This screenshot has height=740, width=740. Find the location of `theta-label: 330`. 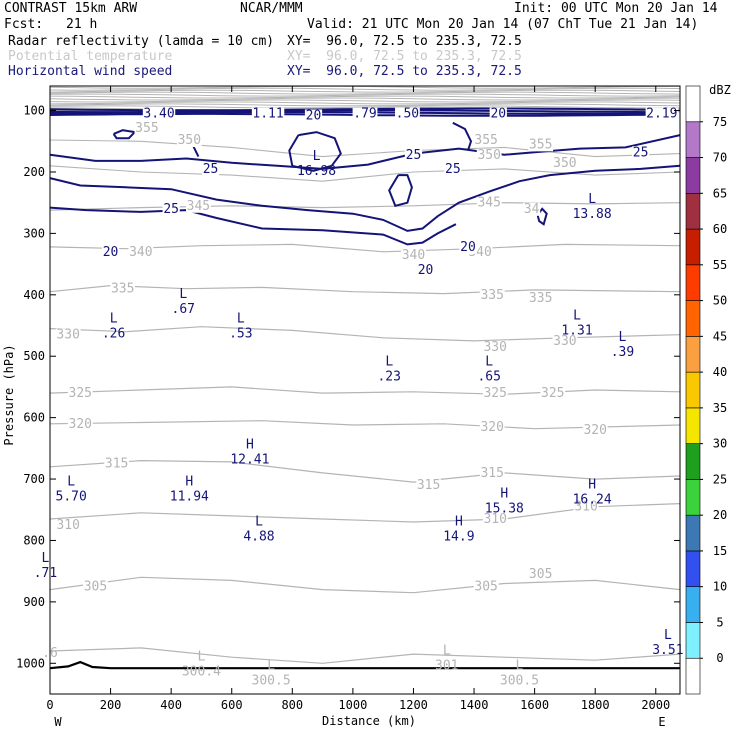

theta-label: 330 is located at coordinates (494, 347).